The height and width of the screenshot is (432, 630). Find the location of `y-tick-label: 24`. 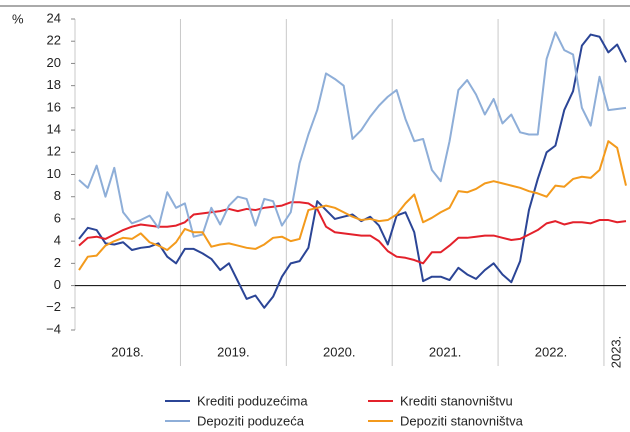

y-tick-label: 24 is located at coordinates (54, 17).